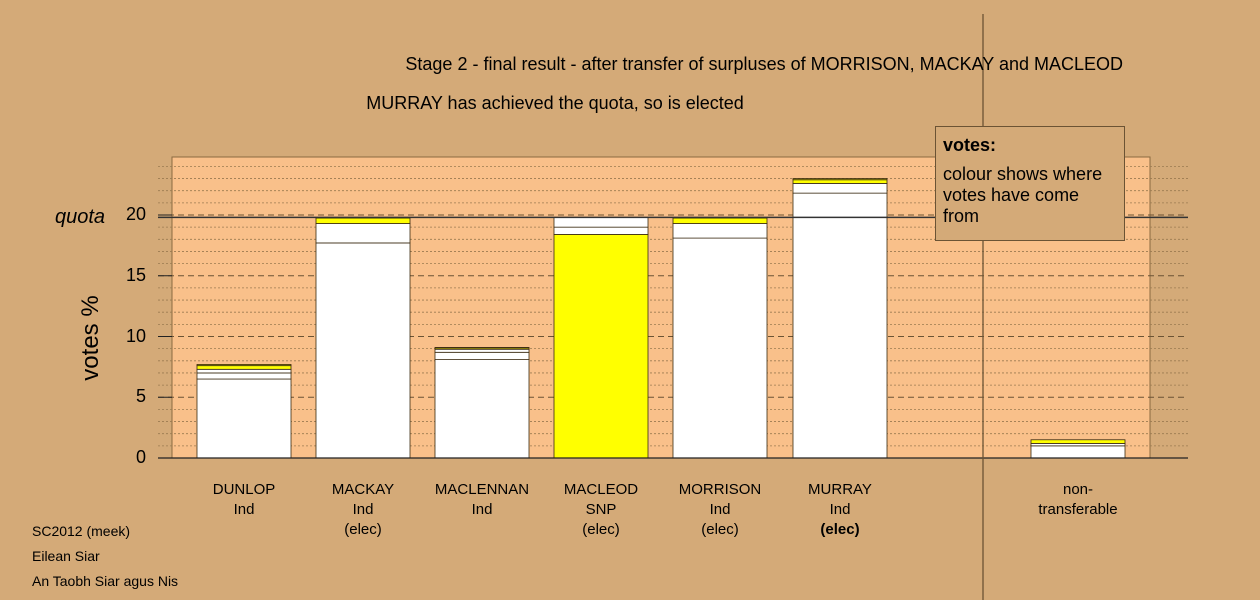 The image size is (1260, 600). What do you see at coordinates (1078, 500) in the screenshot?
I see `category-label: non-transferable` at bounding box center [1078, 500].